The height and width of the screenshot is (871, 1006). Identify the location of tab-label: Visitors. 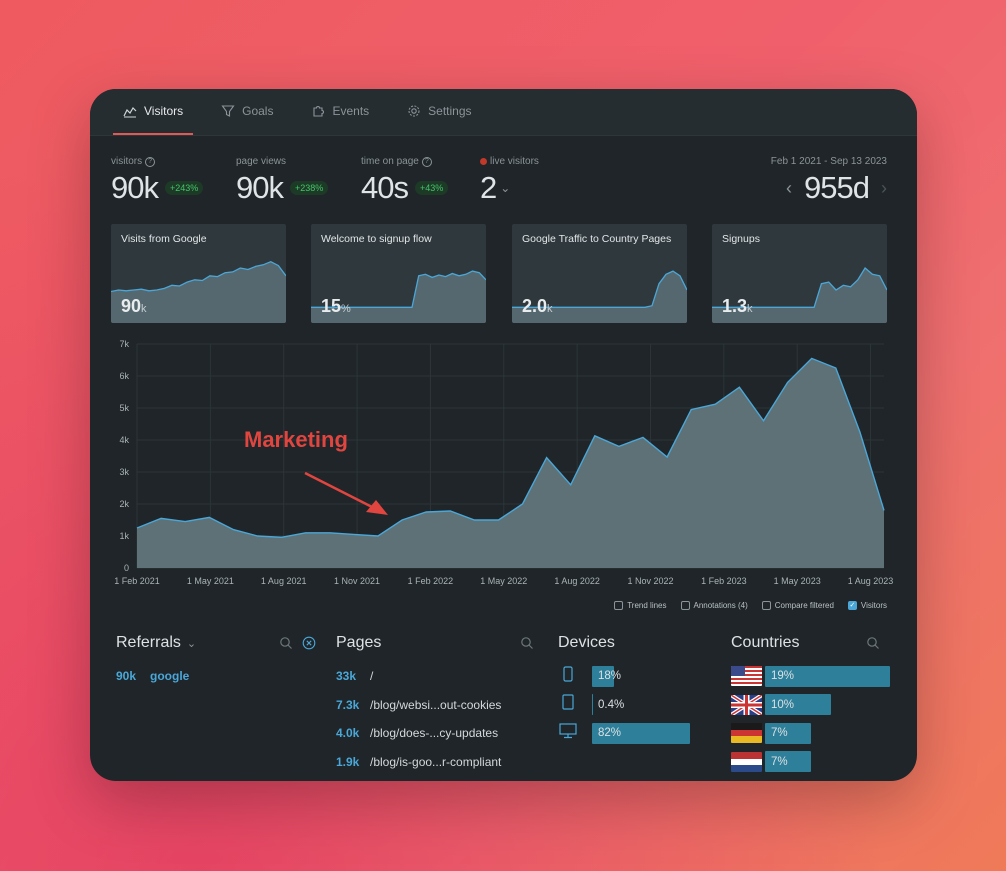
(164, 111).